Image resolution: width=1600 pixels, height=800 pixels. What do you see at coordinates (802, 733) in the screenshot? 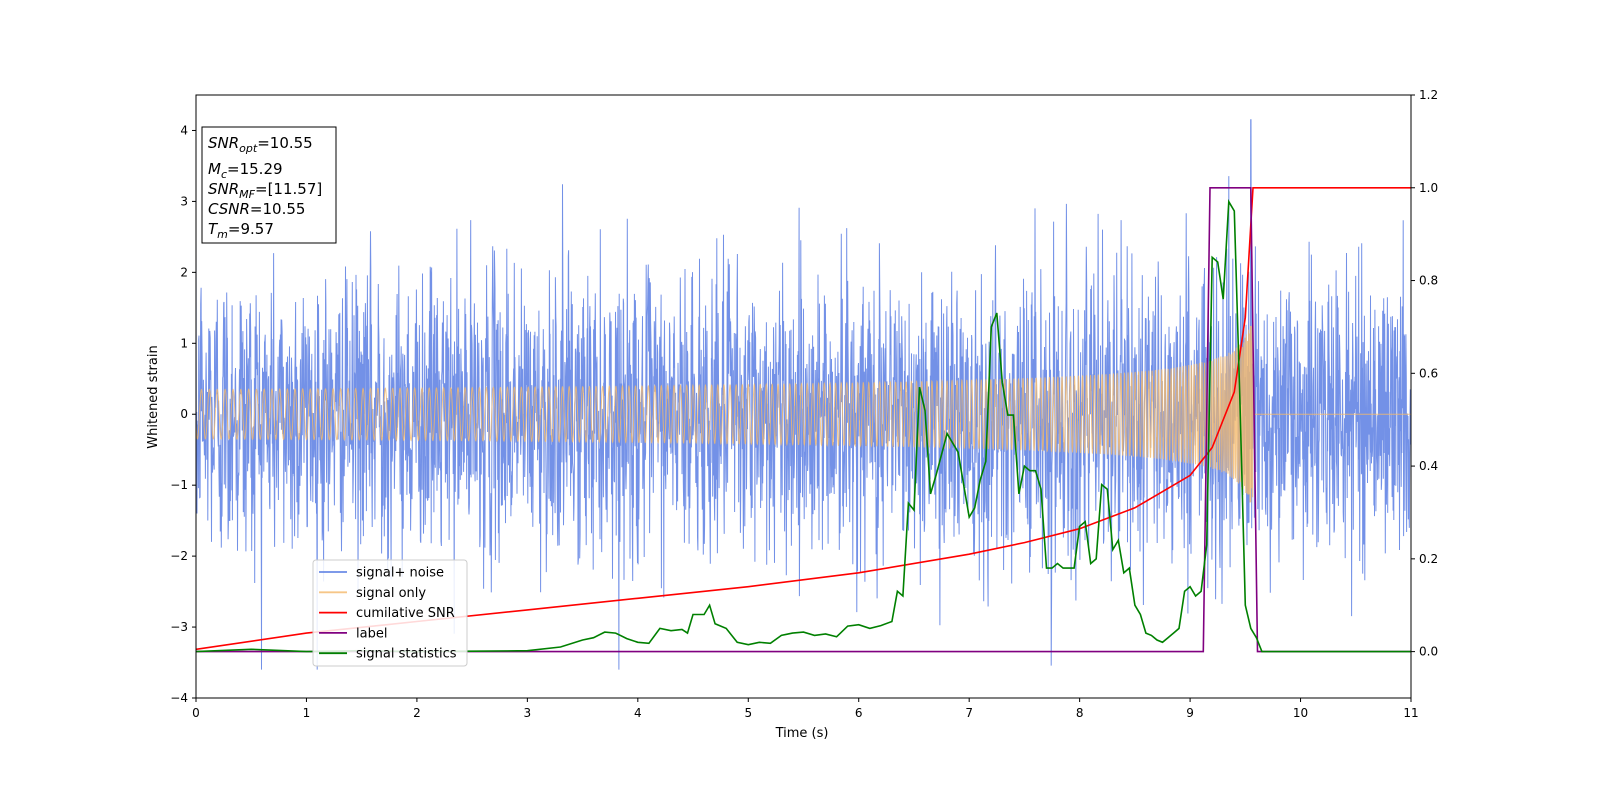
I see `x-axis-label: Time (s)` at bounding box center [802, 733].